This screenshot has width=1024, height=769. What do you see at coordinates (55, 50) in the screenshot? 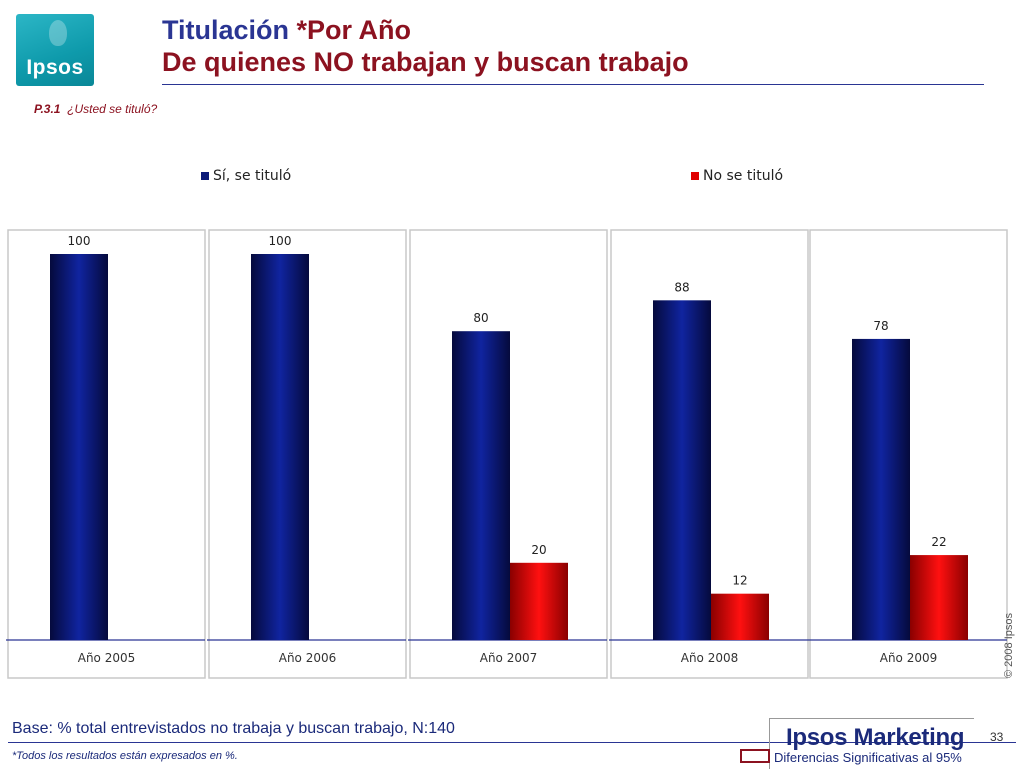
I see `ipsos-logo: Ipsos` at bounding box center [55, 50].